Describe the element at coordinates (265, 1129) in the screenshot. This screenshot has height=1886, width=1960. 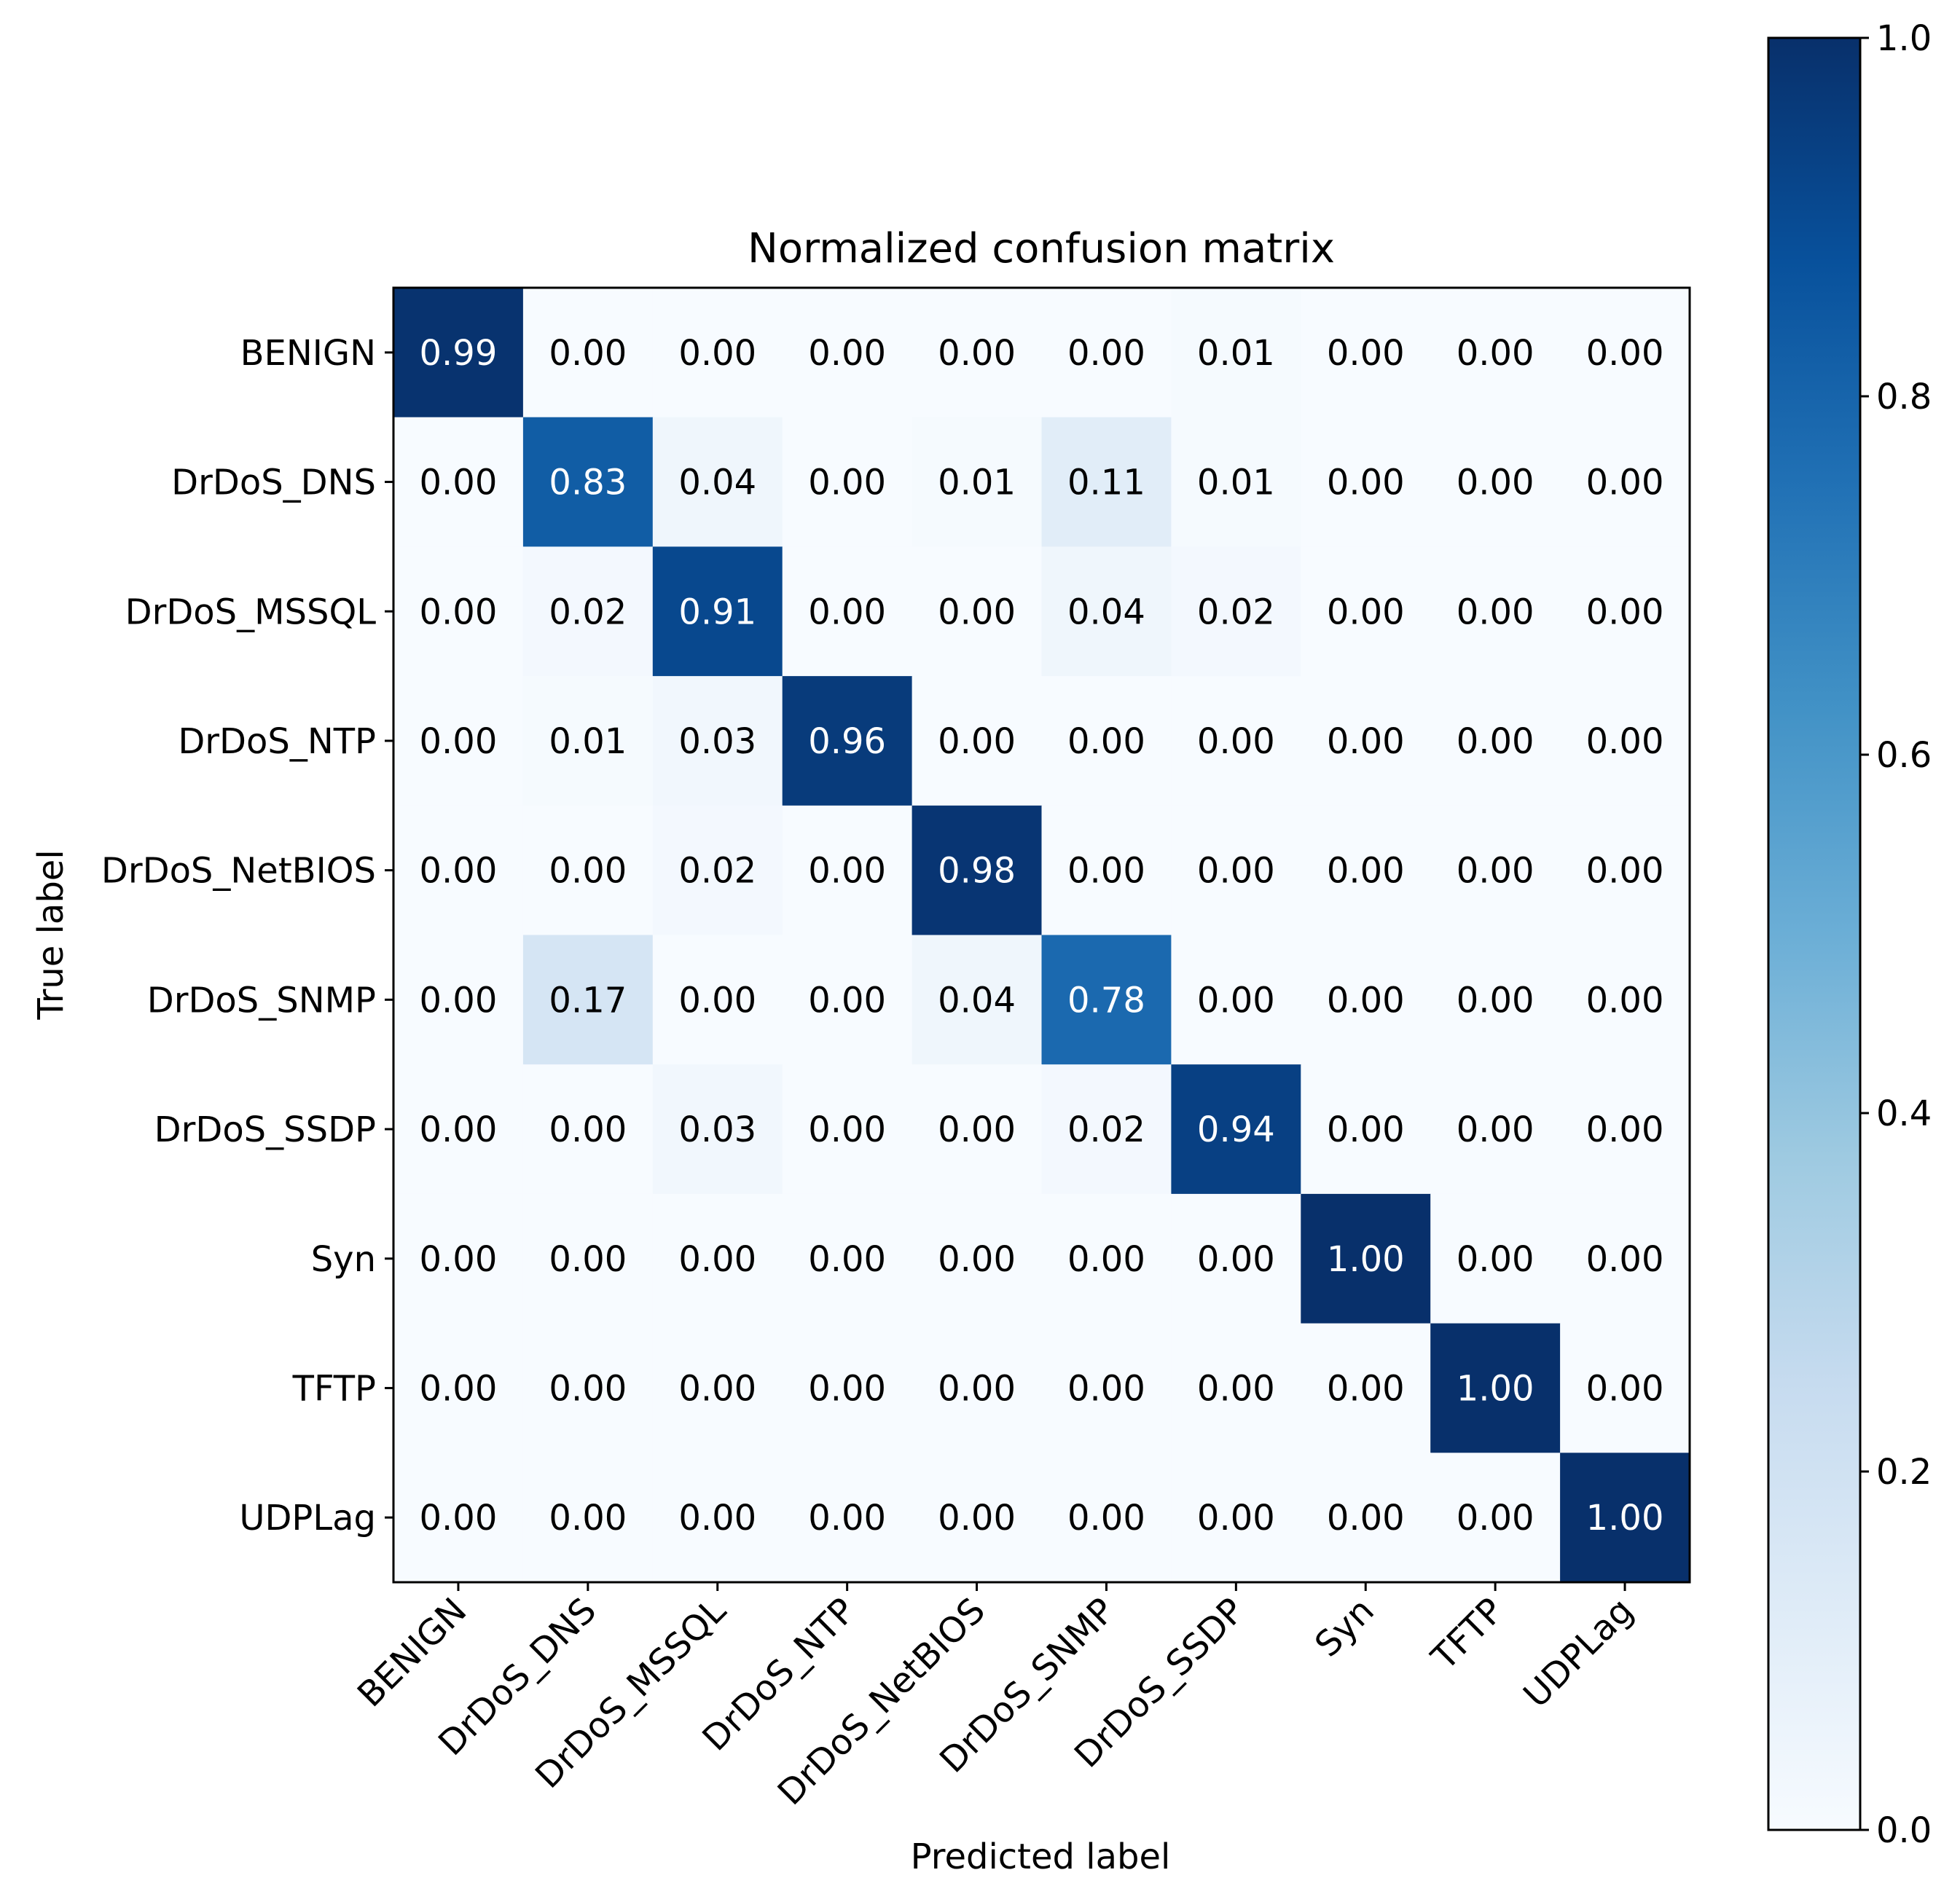
I see `y-tick-label: DrDoS_SSDP` at that location.